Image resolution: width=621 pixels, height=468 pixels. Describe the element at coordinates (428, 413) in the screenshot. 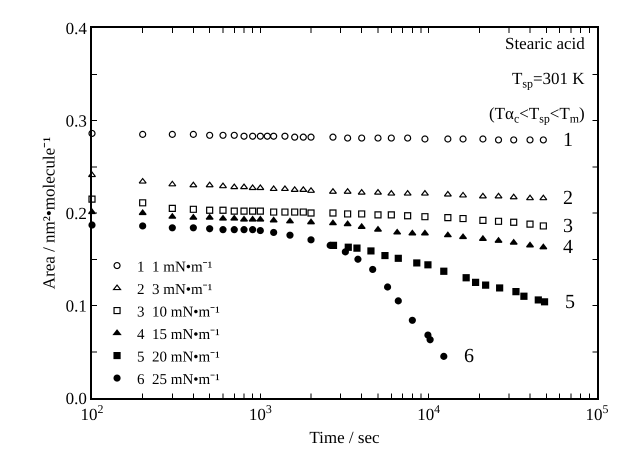

I see `x-tick-label: 10$^{4}$` at that location.